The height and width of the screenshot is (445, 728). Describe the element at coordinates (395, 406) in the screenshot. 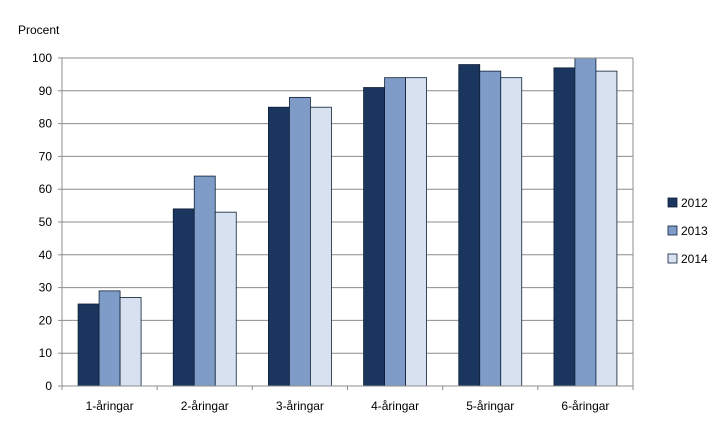

I see `x-tick-label: 4-åringar` at that location.